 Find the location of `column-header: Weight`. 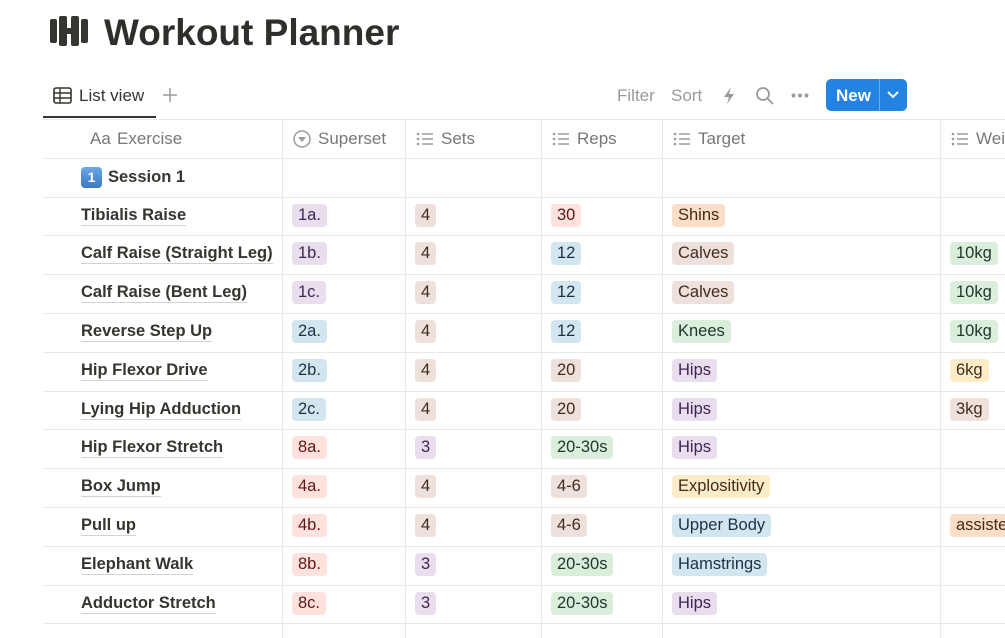

column-header: Weight is located at coordinates (990, 138).